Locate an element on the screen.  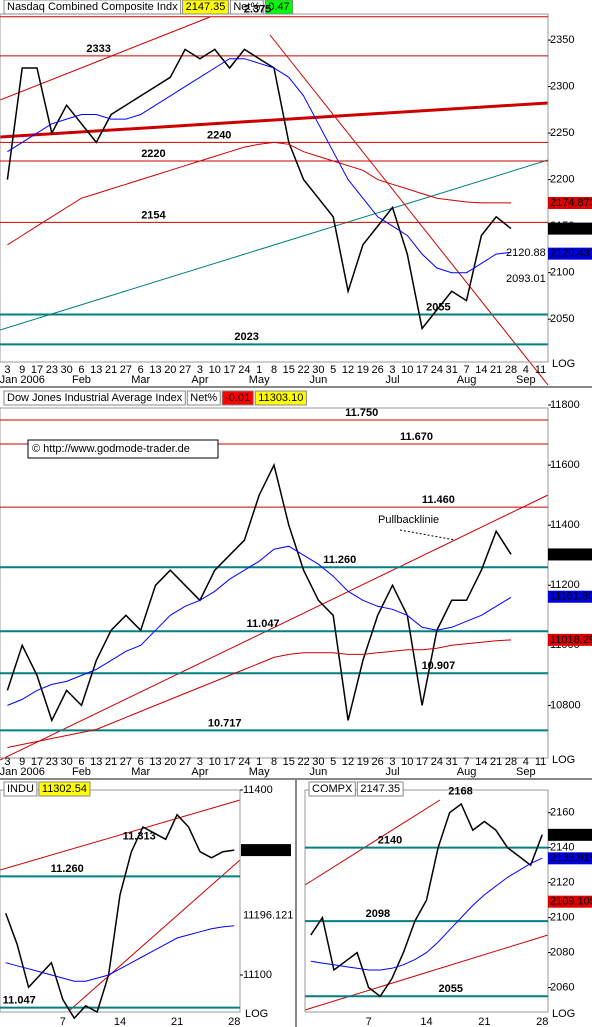
x-tick-label: 13 is located at coordinates (155, 762).